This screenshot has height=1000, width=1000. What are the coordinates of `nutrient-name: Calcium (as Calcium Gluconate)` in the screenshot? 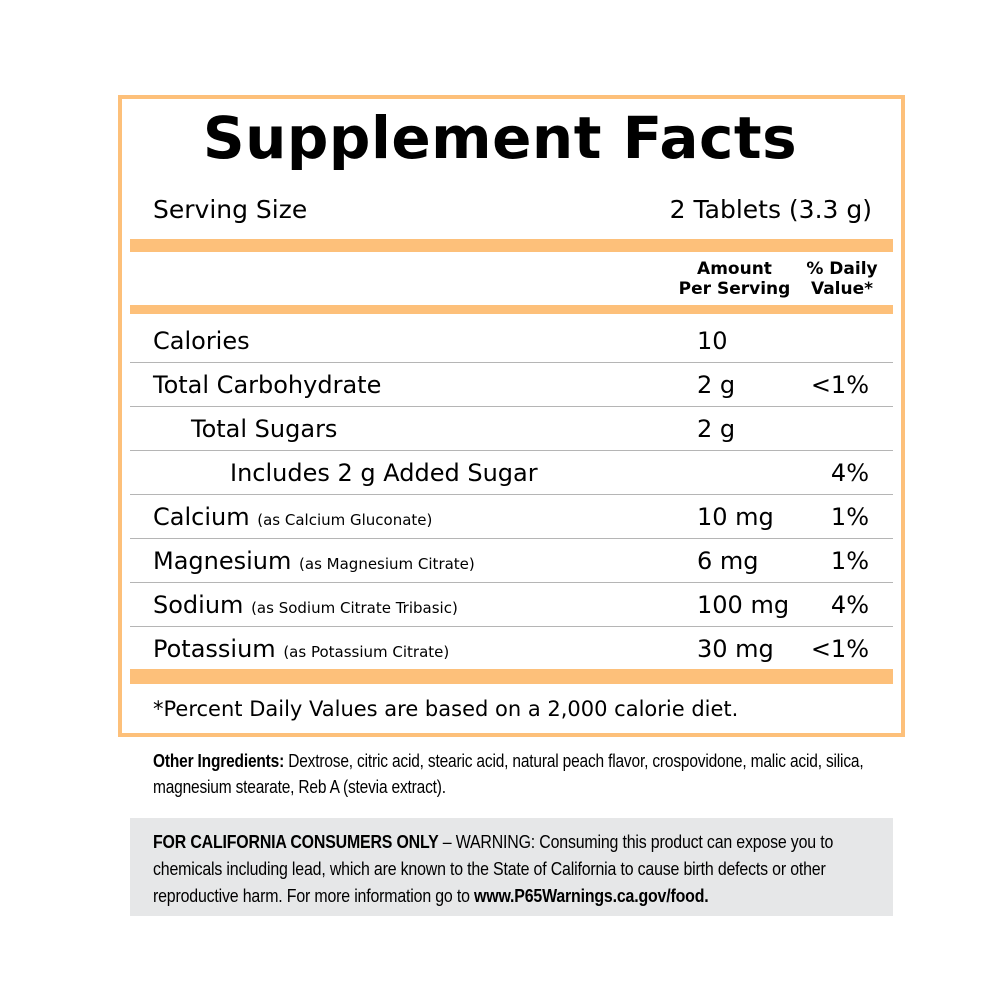 It's located at (292, 517).